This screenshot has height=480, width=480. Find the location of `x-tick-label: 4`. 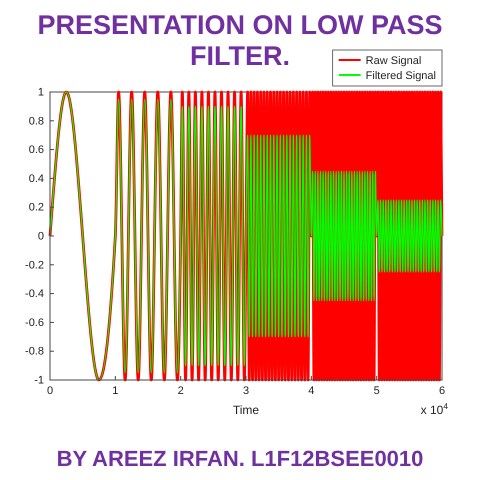

x-tick-label: 4 is located at coordinates (311, 390).